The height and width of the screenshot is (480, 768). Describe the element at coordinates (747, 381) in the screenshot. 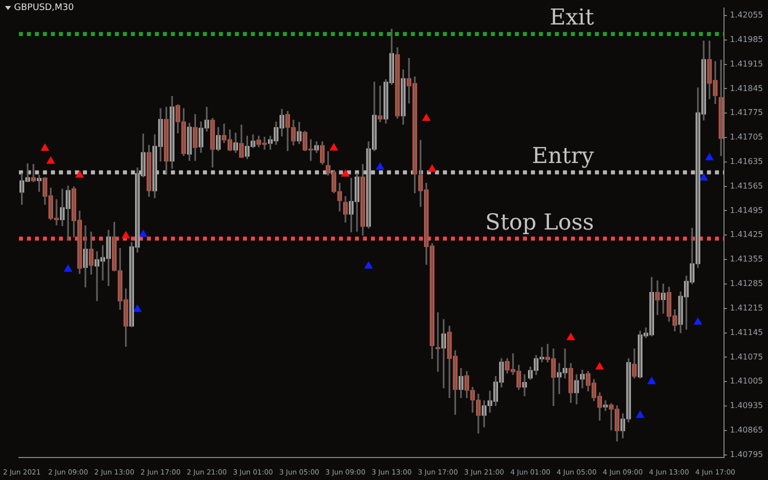

I see `y-tick-label: 1.41005` at that location.